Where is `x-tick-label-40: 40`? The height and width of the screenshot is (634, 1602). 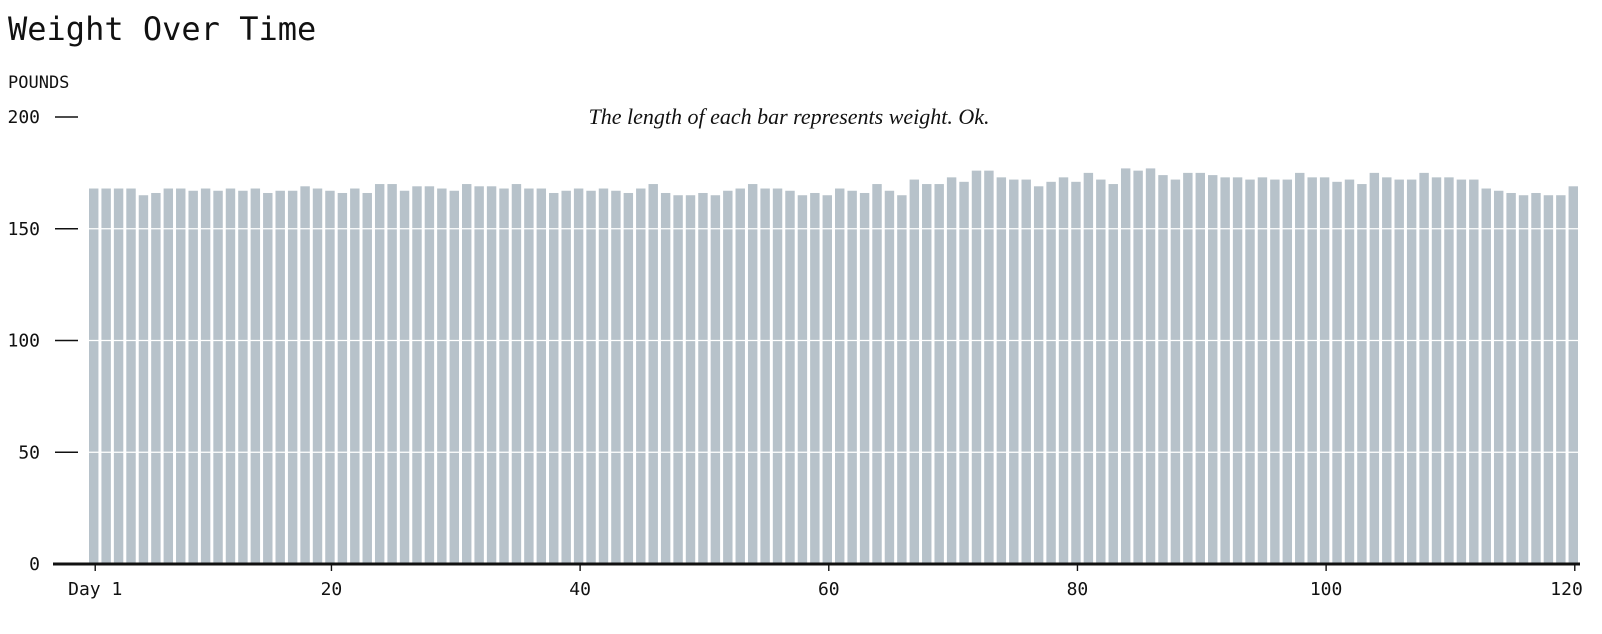
x-tick-label-40: 40 is located at coordinates (580, 589).